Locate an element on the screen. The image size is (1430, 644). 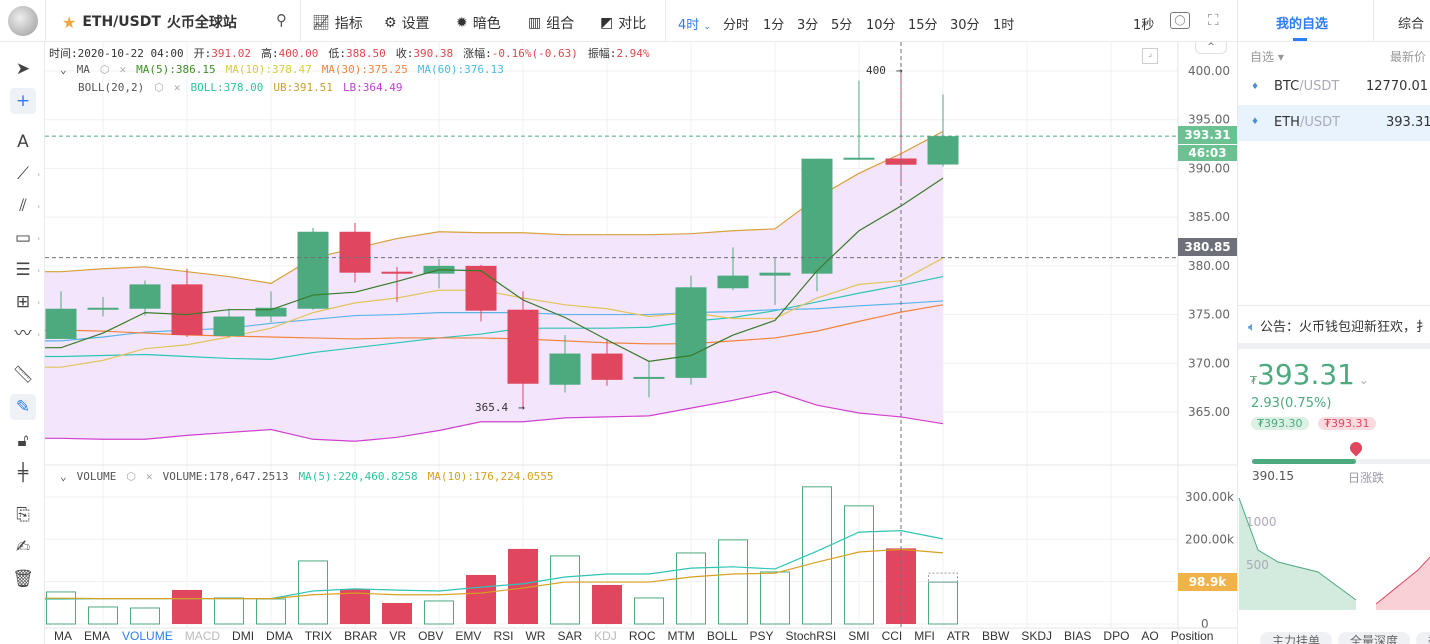
timeframe-line: 分时 is located at coordinates (736, 25).